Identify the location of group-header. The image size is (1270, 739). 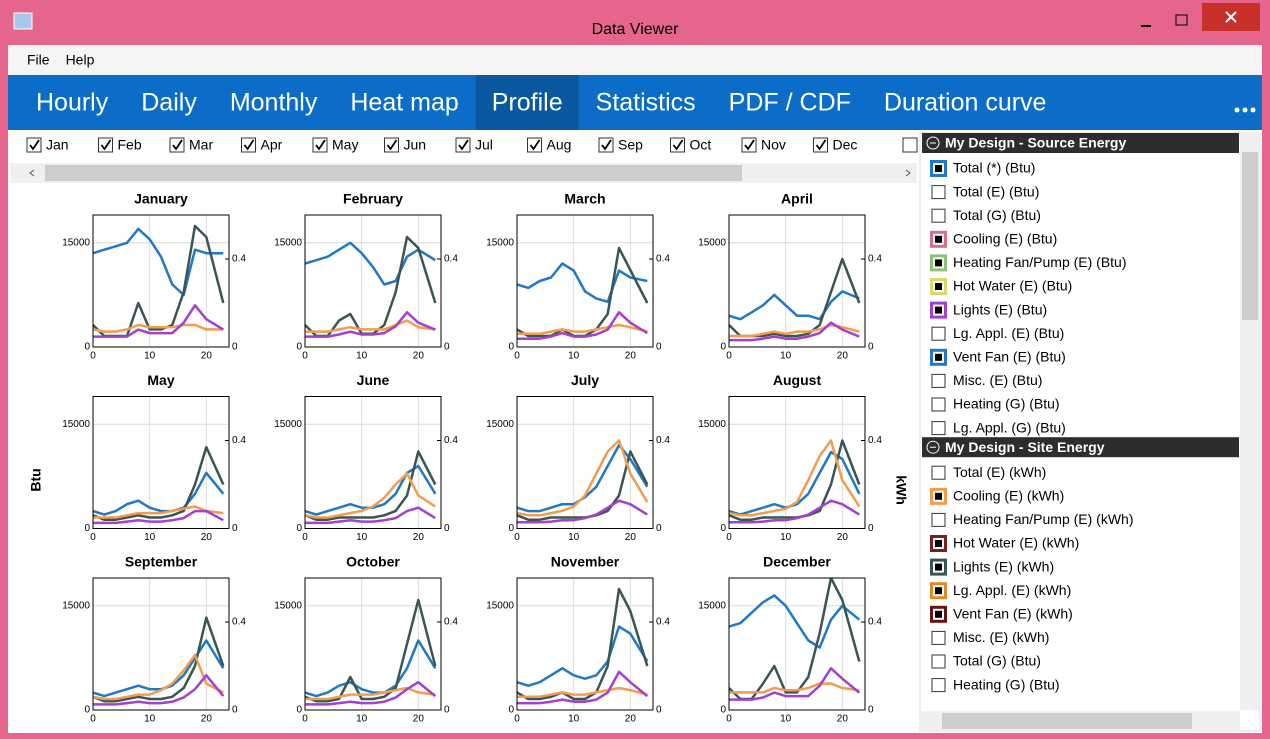
(1080, 143).